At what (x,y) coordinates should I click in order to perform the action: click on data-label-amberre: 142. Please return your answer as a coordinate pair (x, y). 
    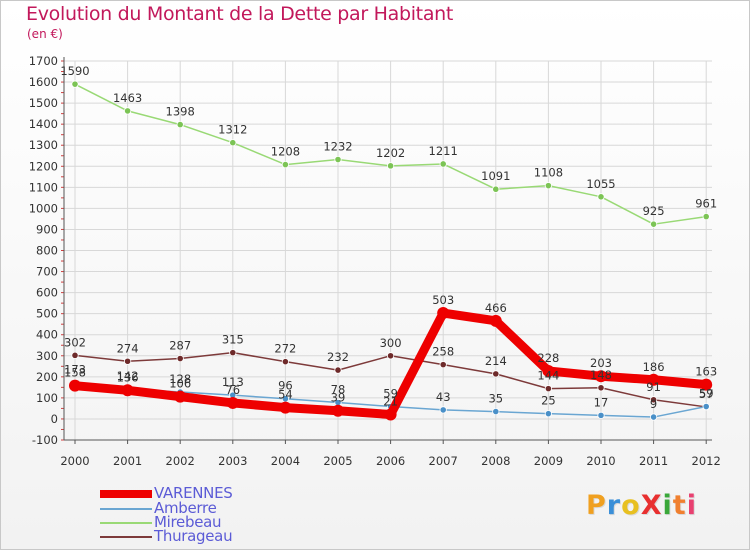
    Looking at the image, I should click on (128, 376).